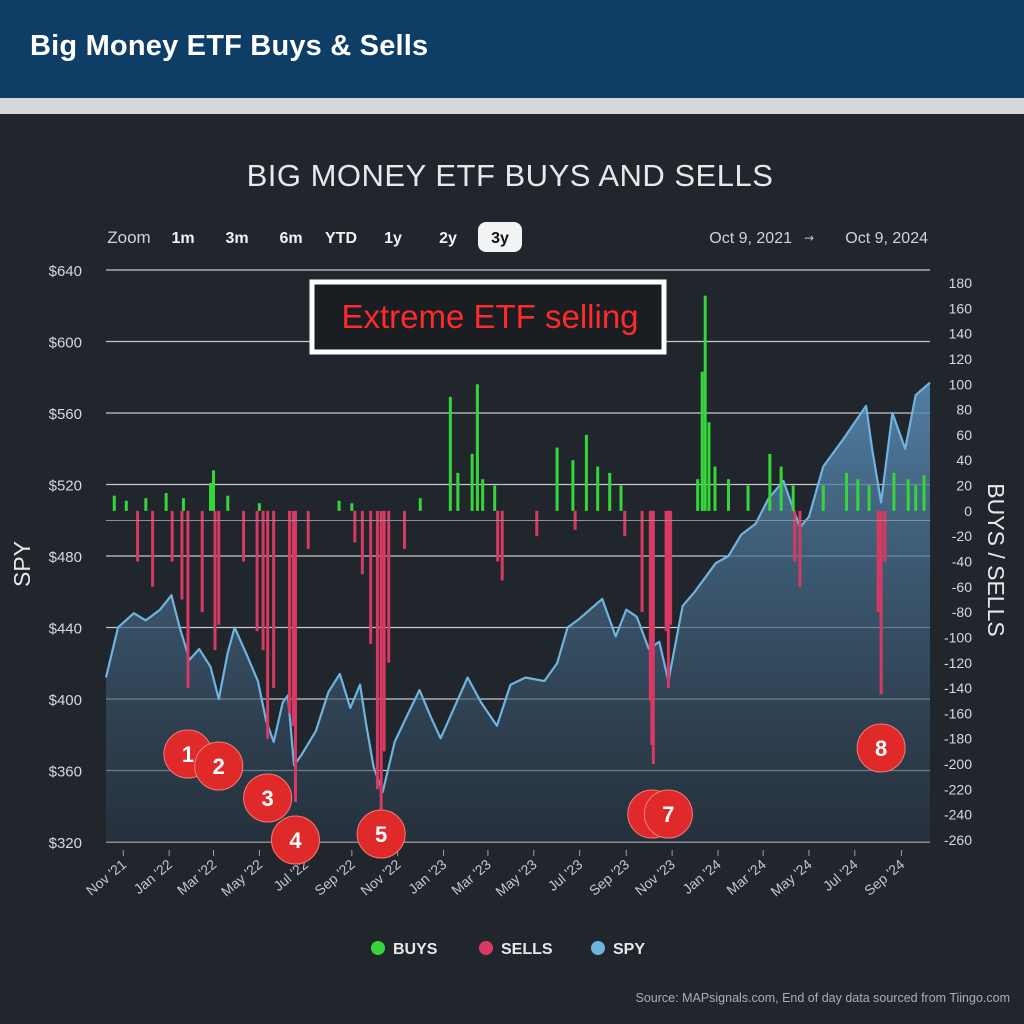 The image size is (1024, 1024). Describe the element at coordinates (486, 948) in the screenshot. I see `legend-swatch-sells` at that location.